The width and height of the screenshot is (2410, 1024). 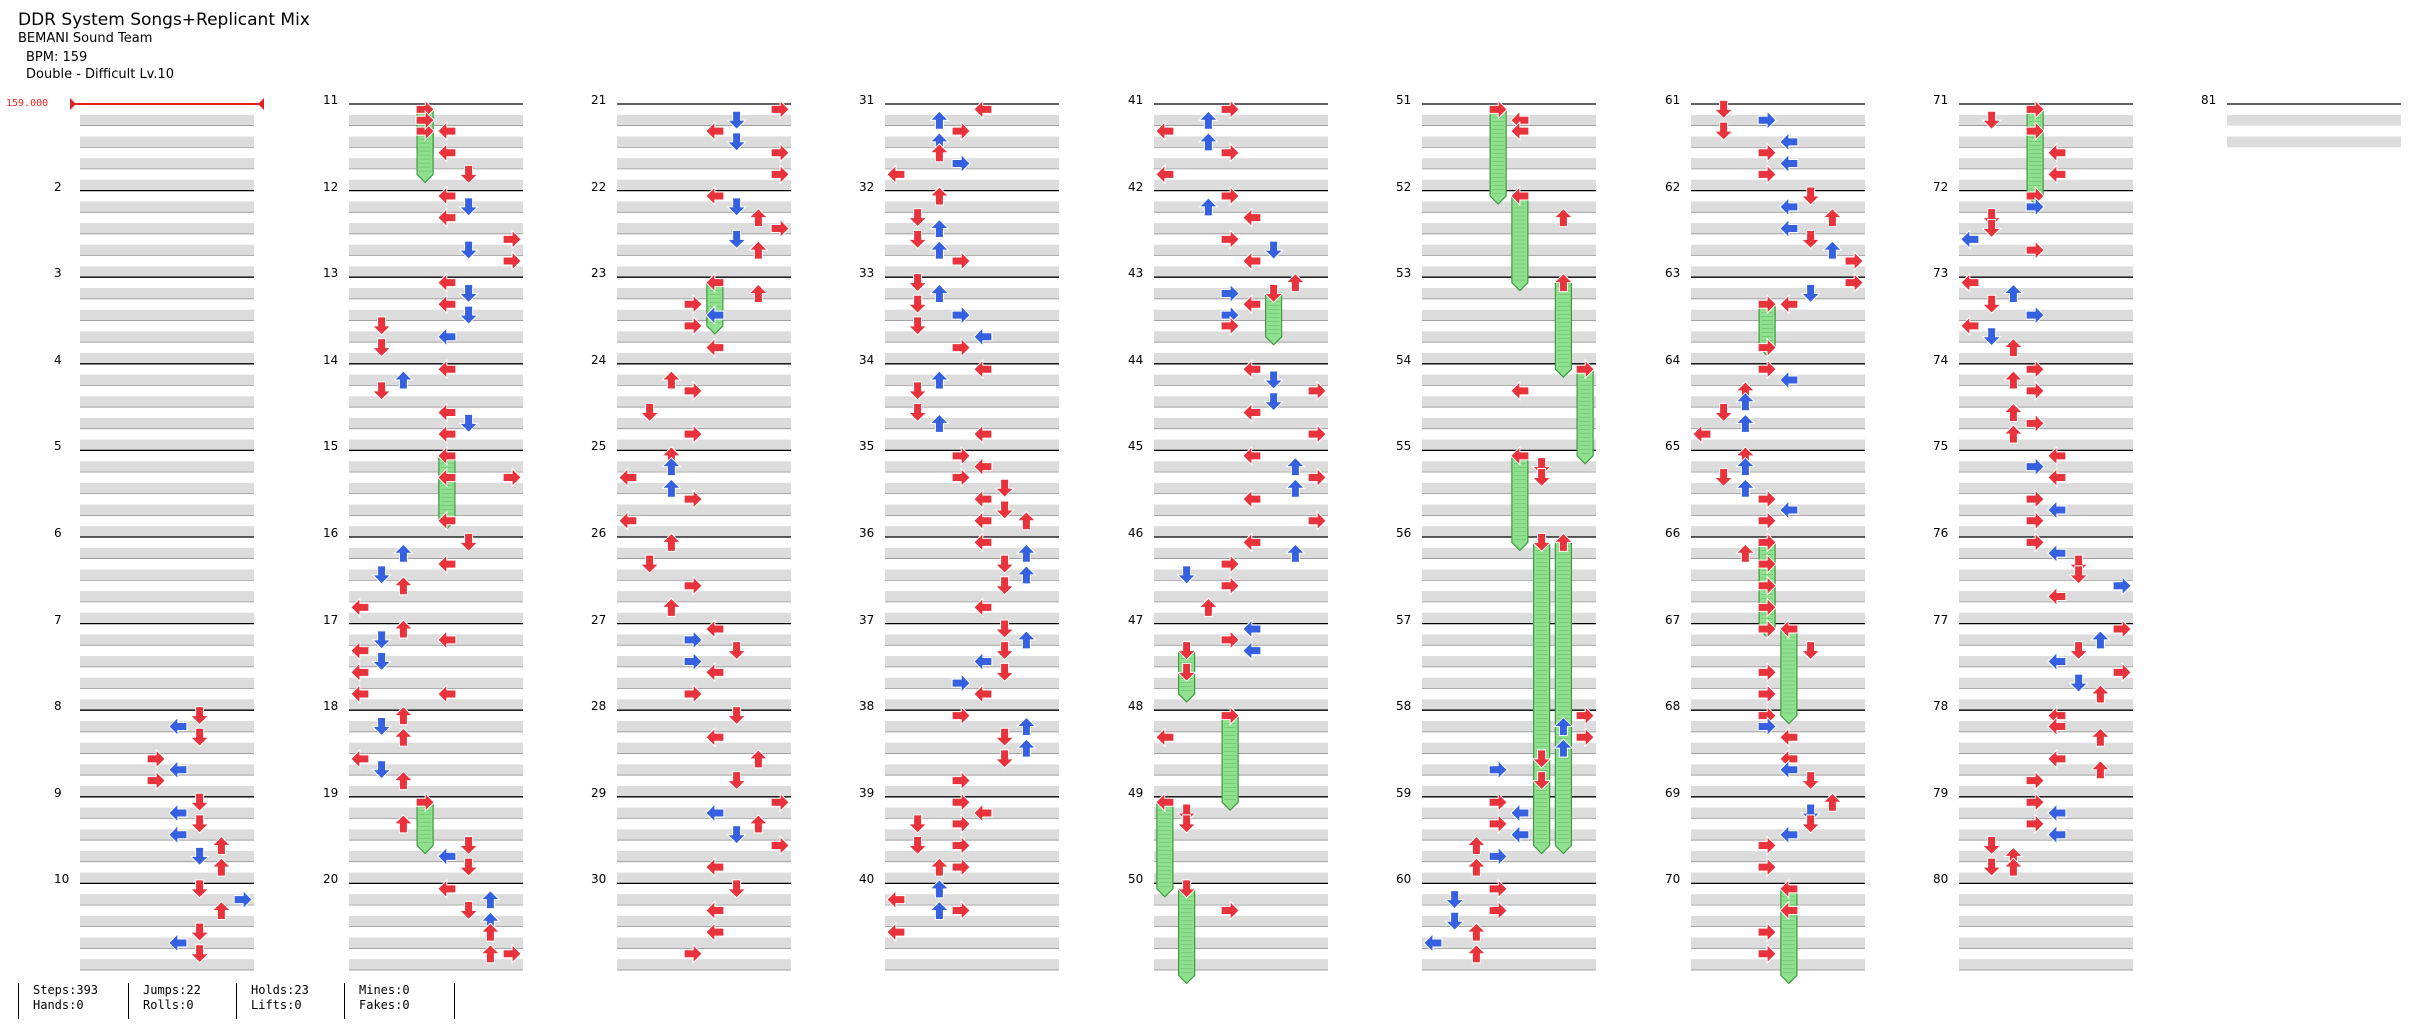 I want to click on measure-number: 50, so click(x=1136, y=879).